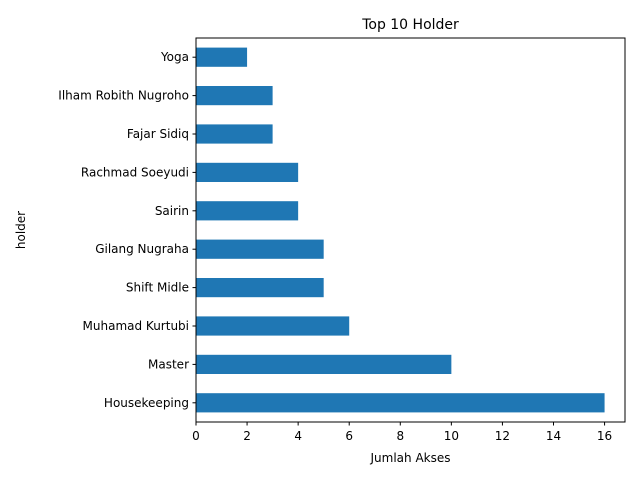 Image resolution: width=640 pixels, height=480 pixels. Describe the element at coordinates (174, 57) in the screenshot. I see `y-tick-label: Yoga` at that location.